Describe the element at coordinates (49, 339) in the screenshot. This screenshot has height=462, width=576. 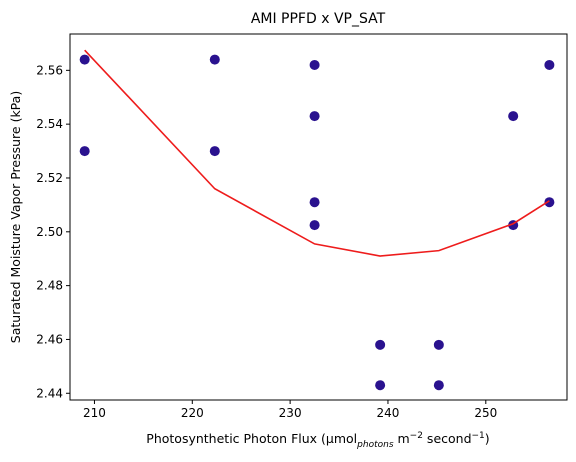
I see `y-tick-label: 2.46` at that location.